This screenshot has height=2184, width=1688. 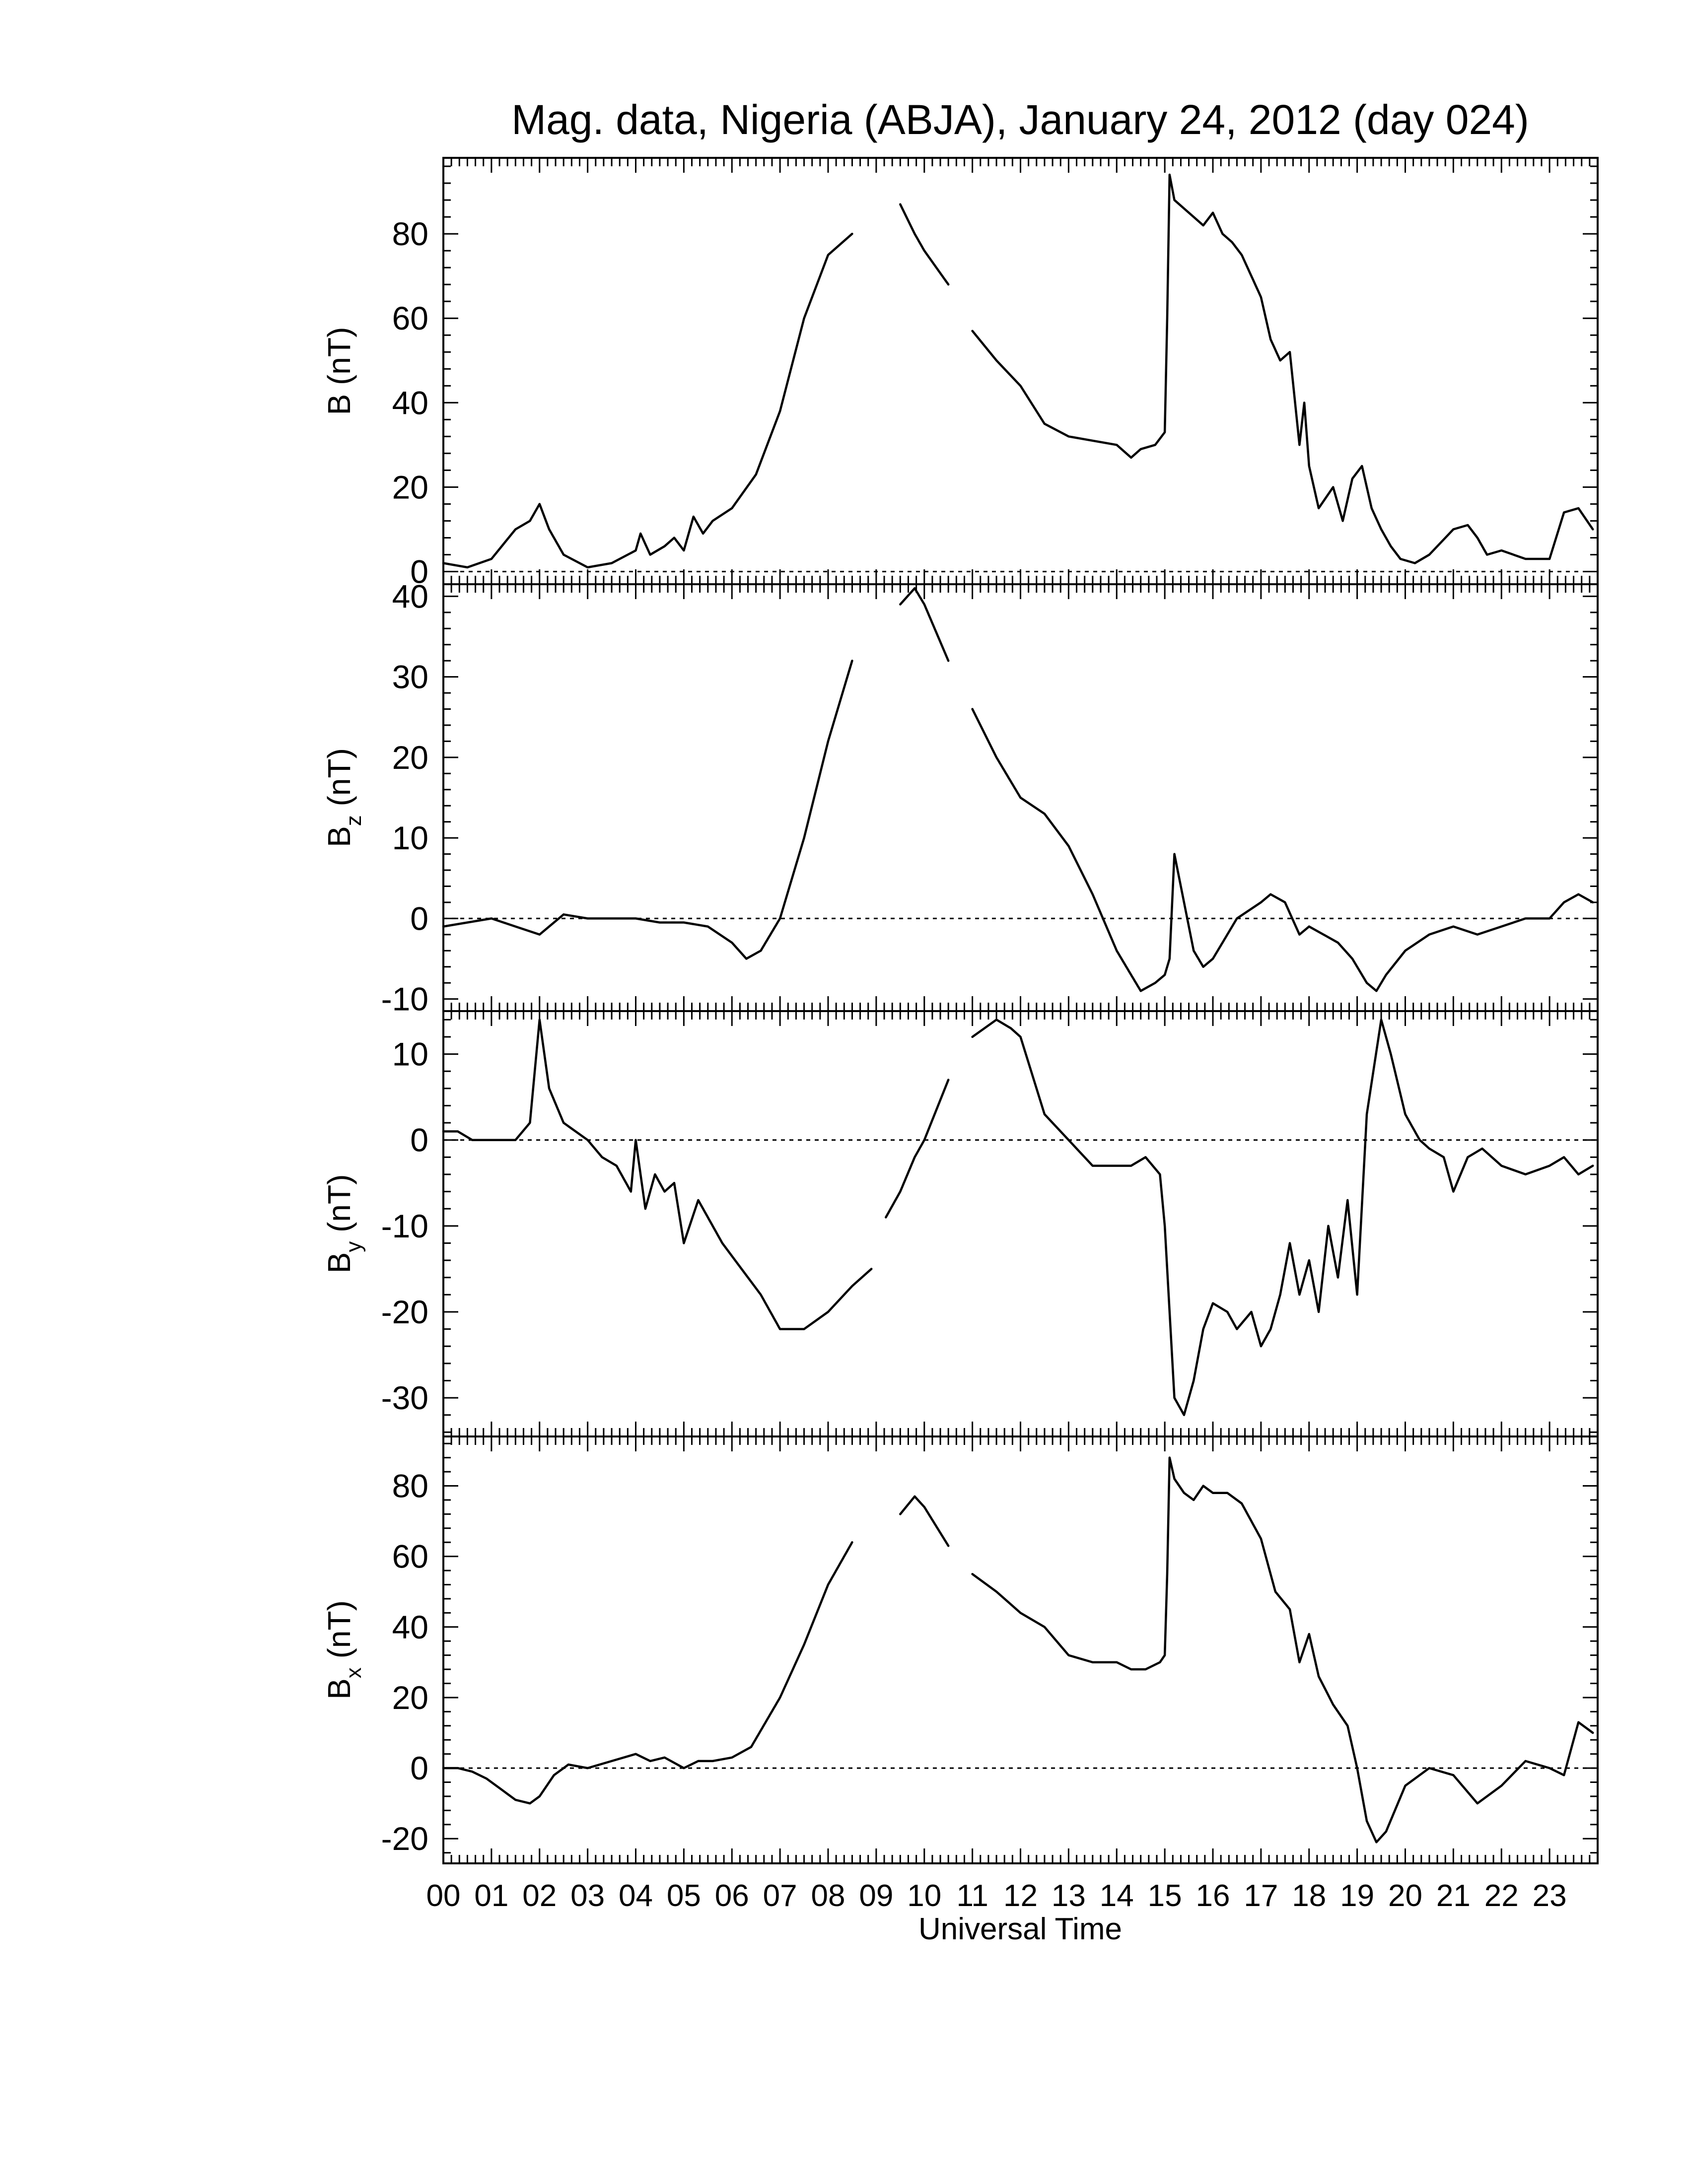 What do you see at coordinates (876, 1896) in the screenshot?
I see `x-tick-label: 09` at bounding box center [876, 1896].